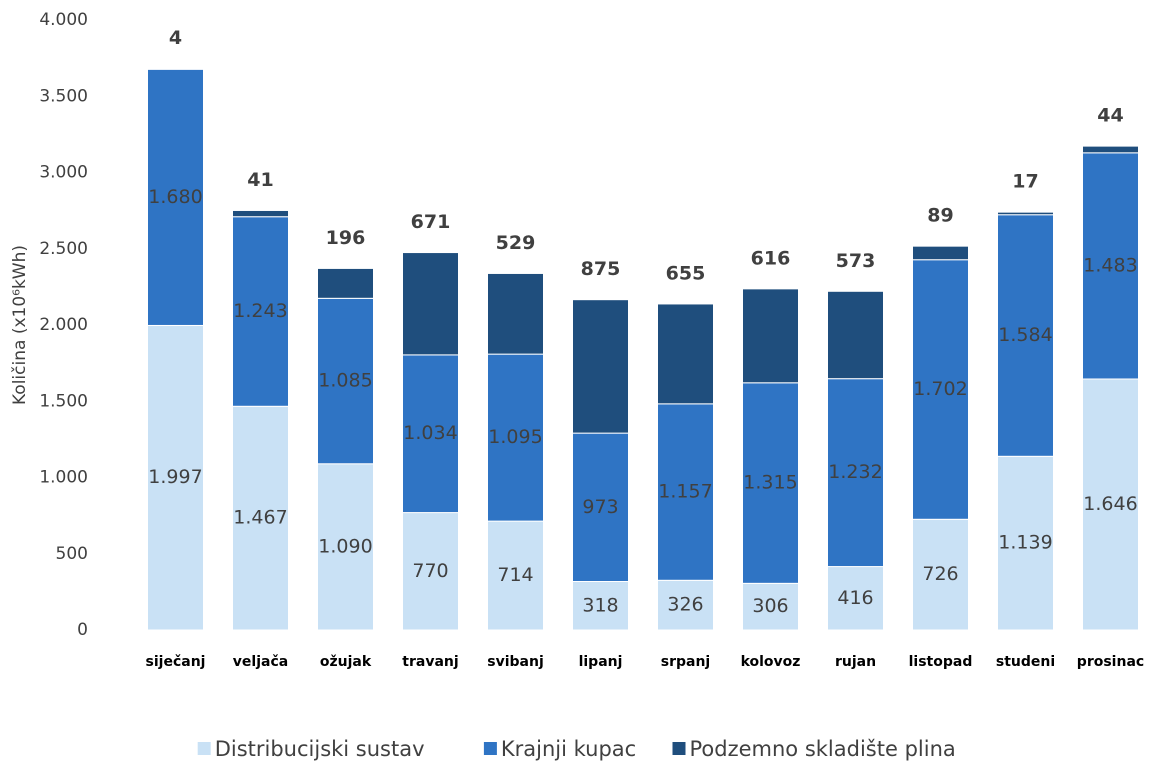 Image resolution: width=1153 pixels, height=773 pixels. Describe the element at coordinates (771, 258) in the screenshot. I see `data-label: 616` at that location.